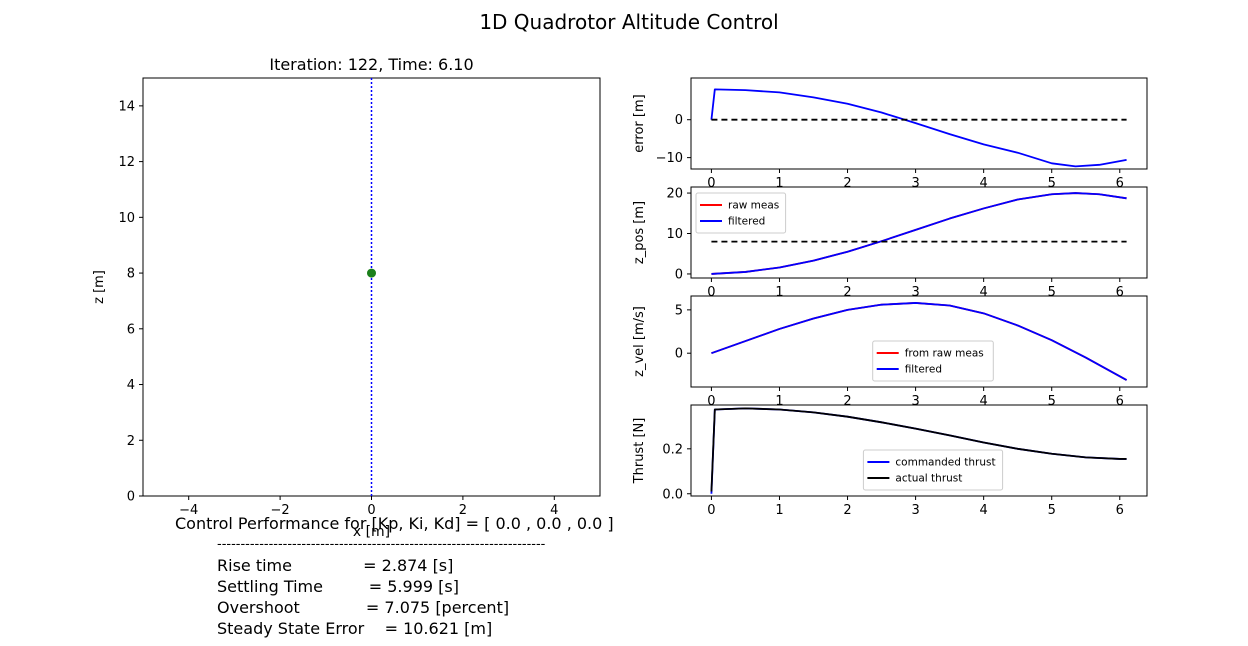 Image resolution: width=1248 pixels, height=646 pixels. Describe the element at coordinates (944, 354) in the screenshot. I see `legend-label: from raw meas` at that location.